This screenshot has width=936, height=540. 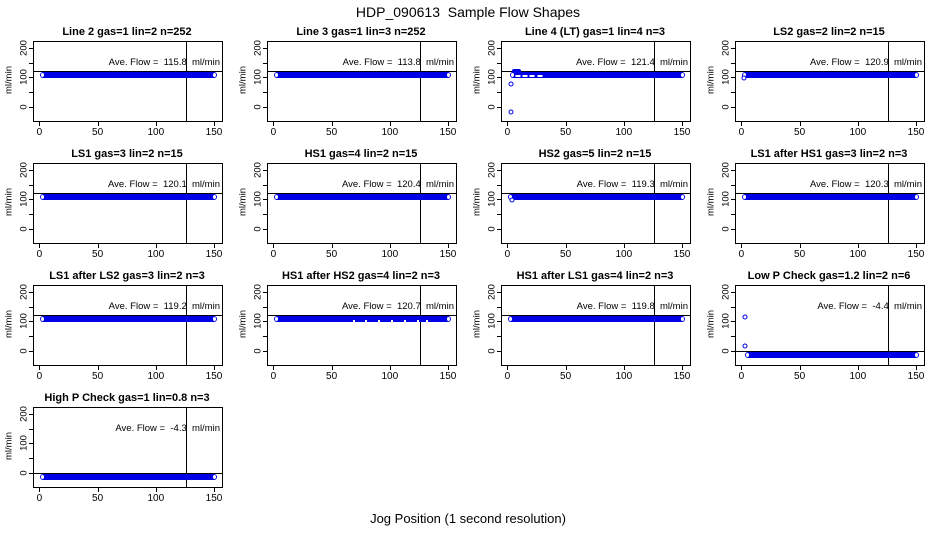 What do you see at coordinates (468, 518) in the screenshot?
I see `x-axis-title: Jog Position (1 second resolution)` at bounding box center [468, 518].